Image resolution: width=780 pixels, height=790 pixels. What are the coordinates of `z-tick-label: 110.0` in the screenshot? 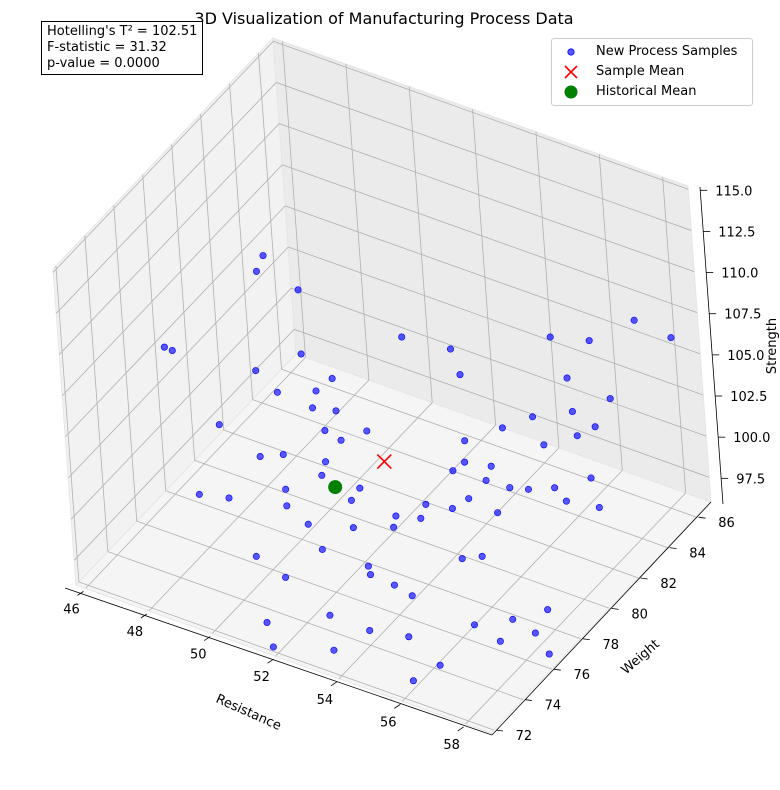 It's located at (739, 274).